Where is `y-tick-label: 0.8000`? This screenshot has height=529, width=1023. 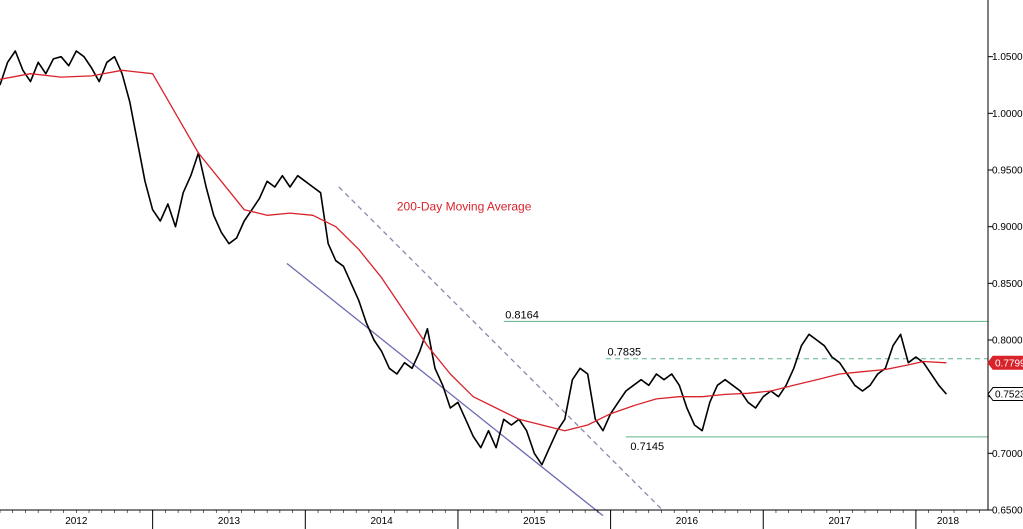
y-tick-label: 0.8000 is located at coordinates (1007, 341).